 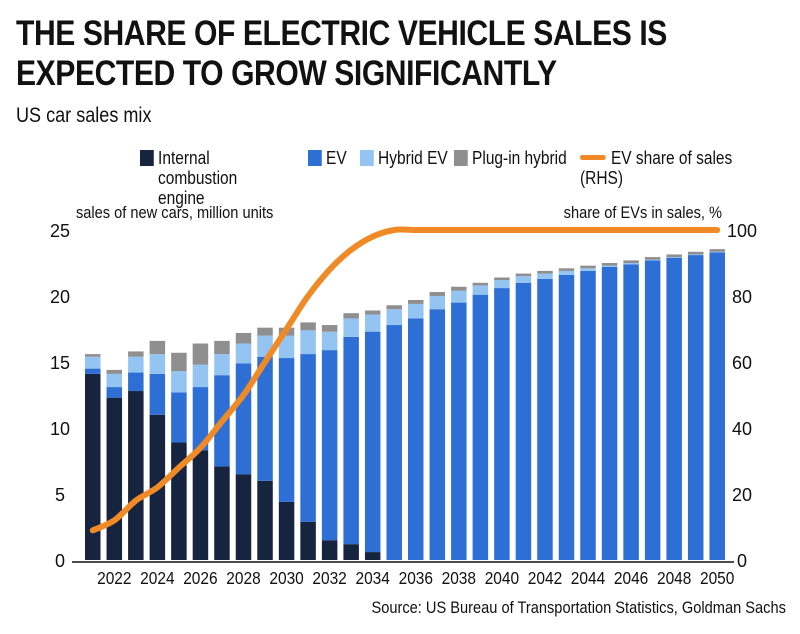 What do you see at coordinates (372, 556) in the screenshot?
I see `bar-ice-2034` at bounding box center [372, 556].